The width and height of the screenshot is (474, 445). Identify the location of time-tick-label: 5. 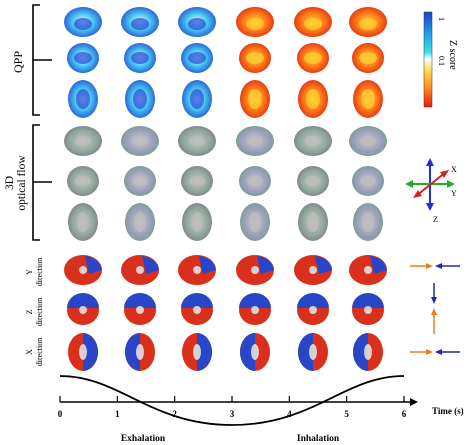
(346, 414).